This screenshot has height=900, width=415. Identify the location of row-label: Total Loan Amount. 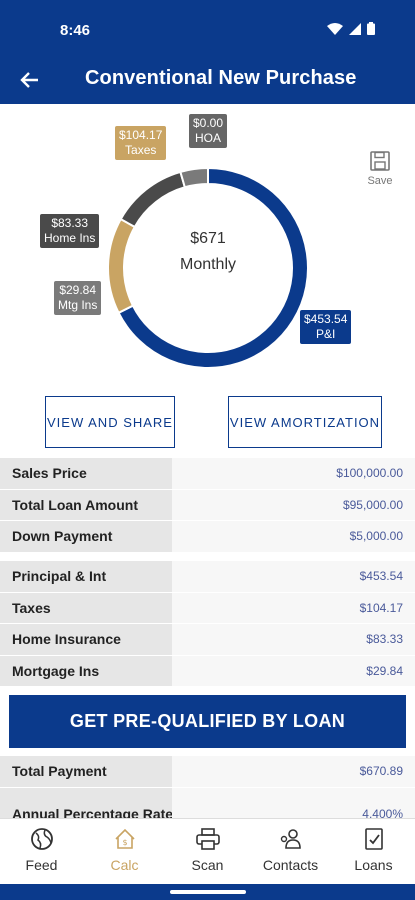
(86, 504).